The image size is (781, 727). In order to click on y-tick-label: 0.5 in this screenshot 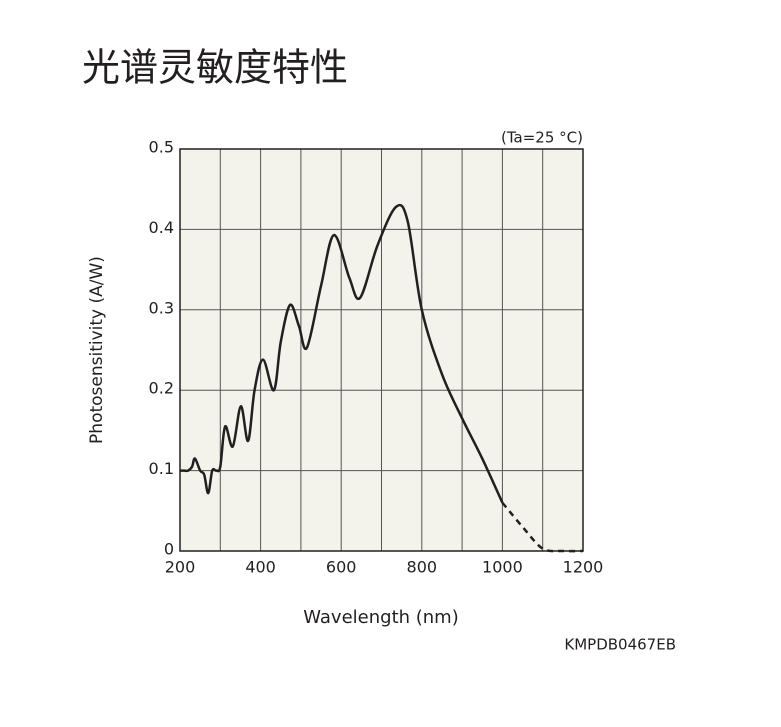, I will do `click(161, 147)`.